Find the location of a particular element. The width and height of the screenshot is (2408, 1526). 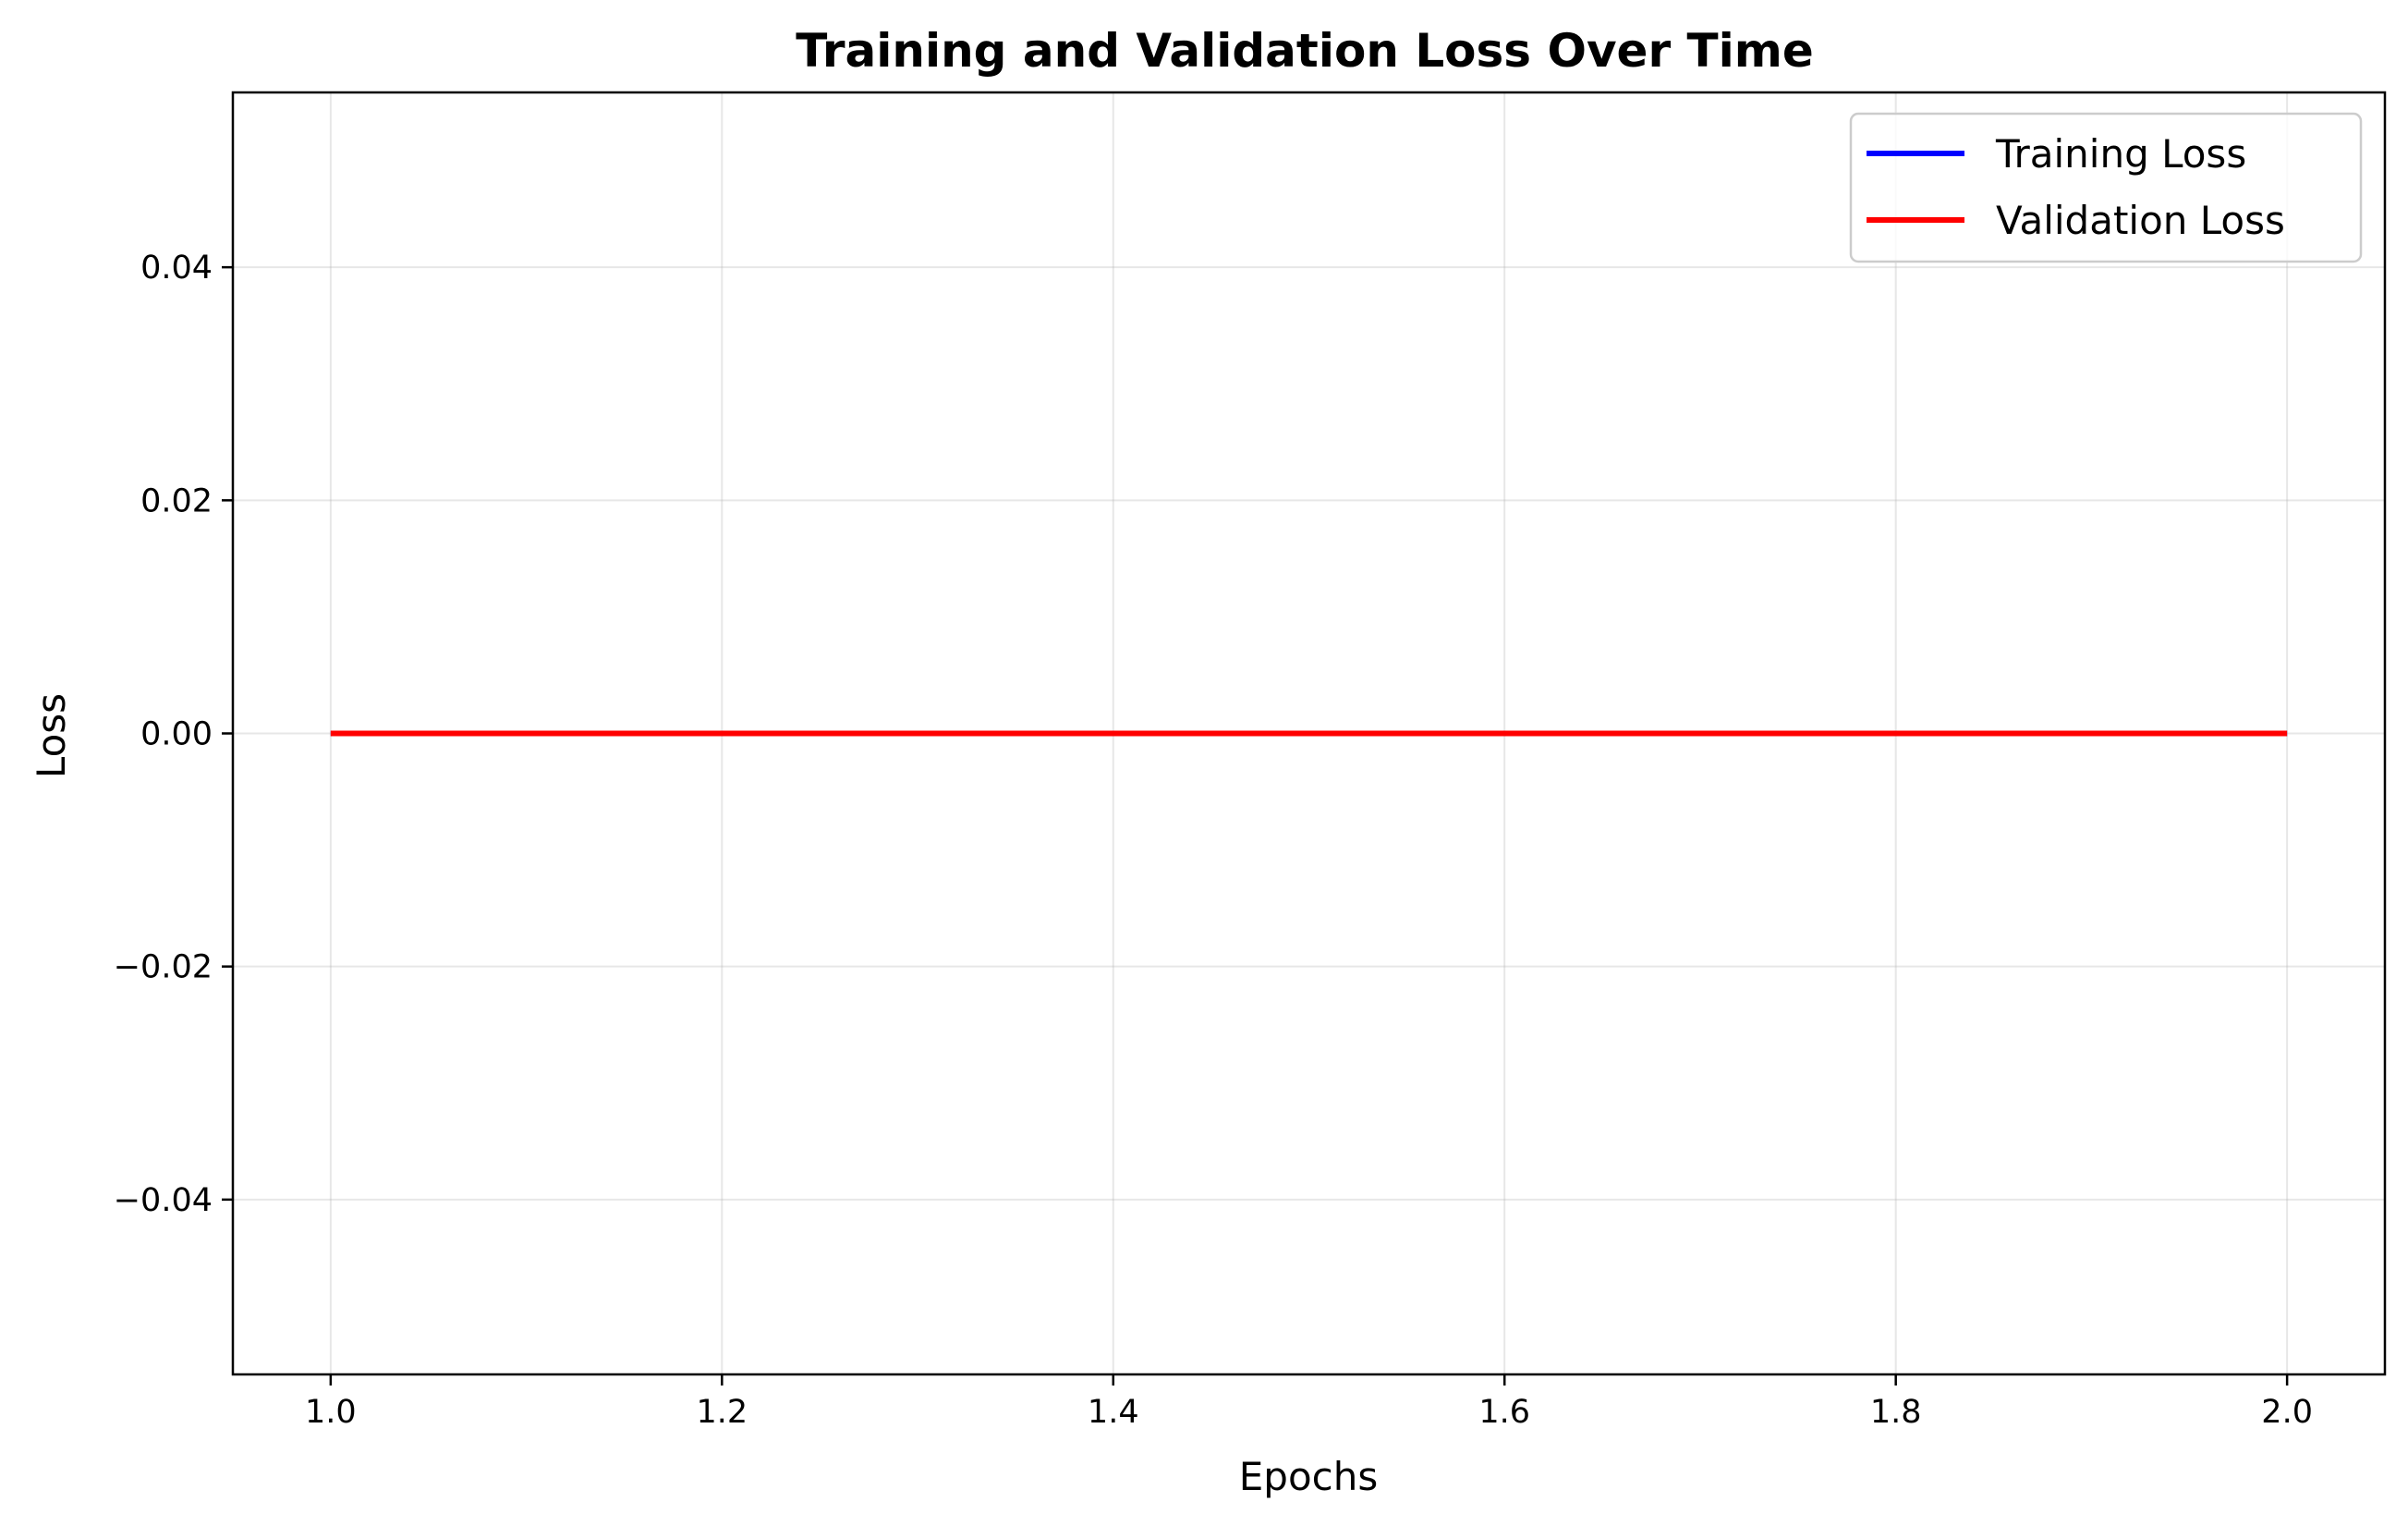

legend-box is located at coordinates (2106, 187).